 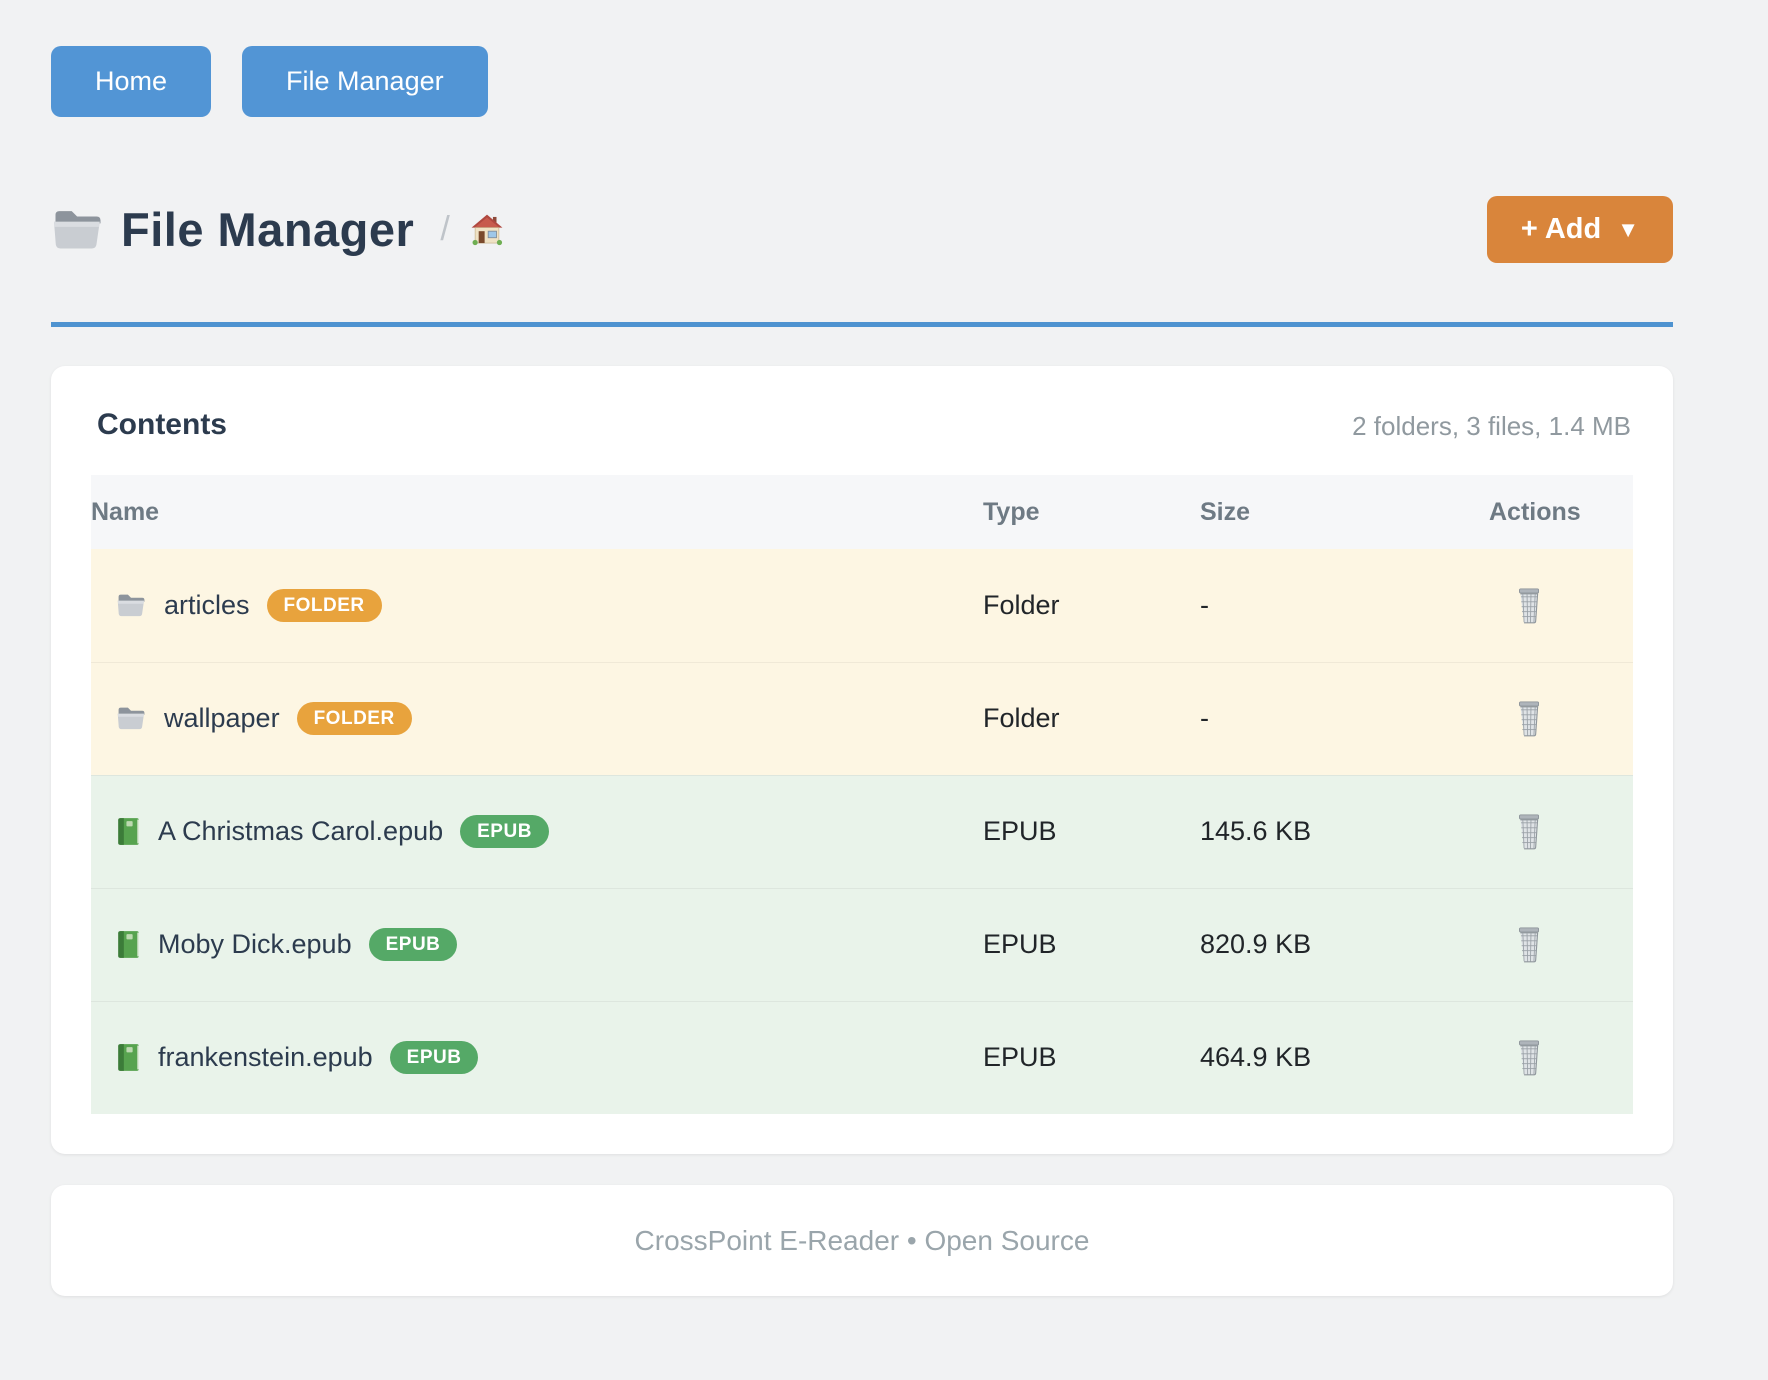 I want to click on name-cell: A Christmas Carol.epub EPUB, so click(x=537, y=831).